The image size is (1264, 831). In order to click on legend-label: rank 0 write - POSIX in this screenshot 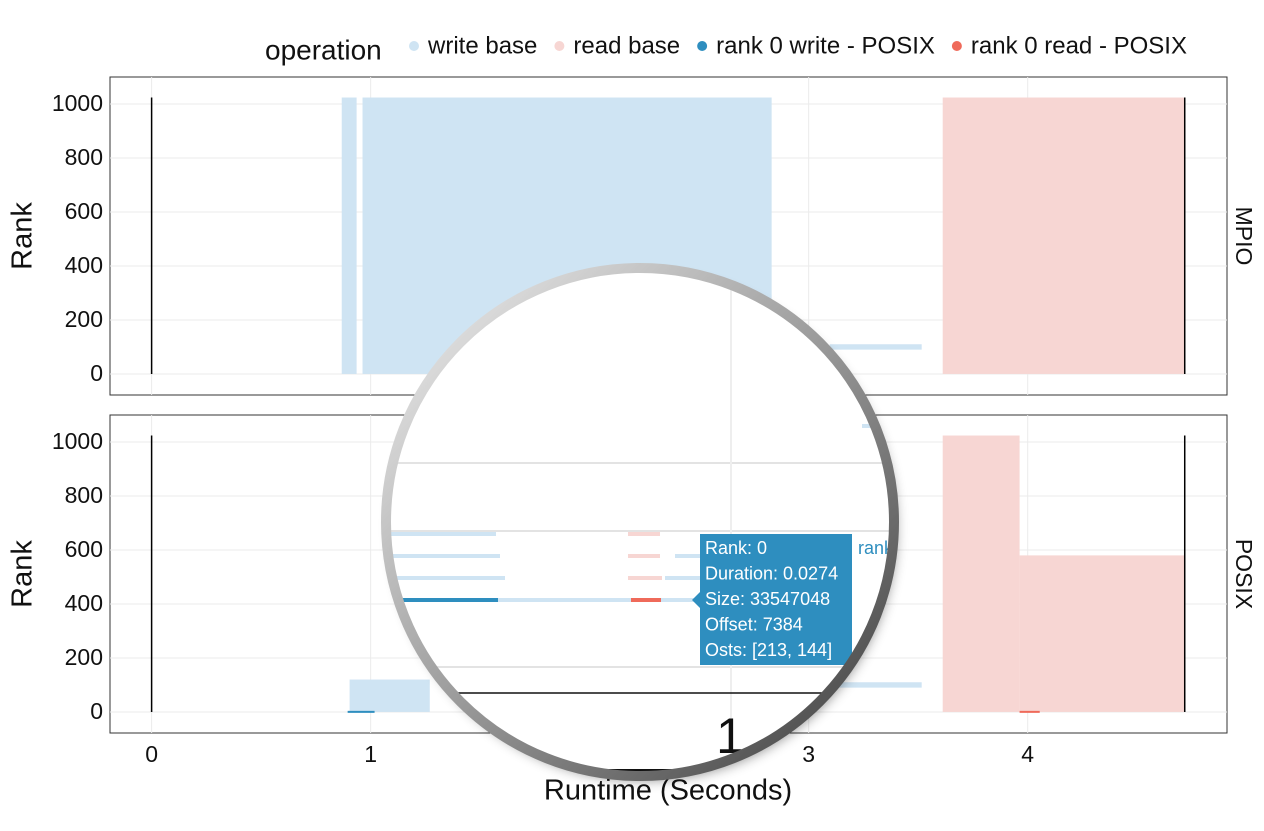, I will do `click(825, 45)`.